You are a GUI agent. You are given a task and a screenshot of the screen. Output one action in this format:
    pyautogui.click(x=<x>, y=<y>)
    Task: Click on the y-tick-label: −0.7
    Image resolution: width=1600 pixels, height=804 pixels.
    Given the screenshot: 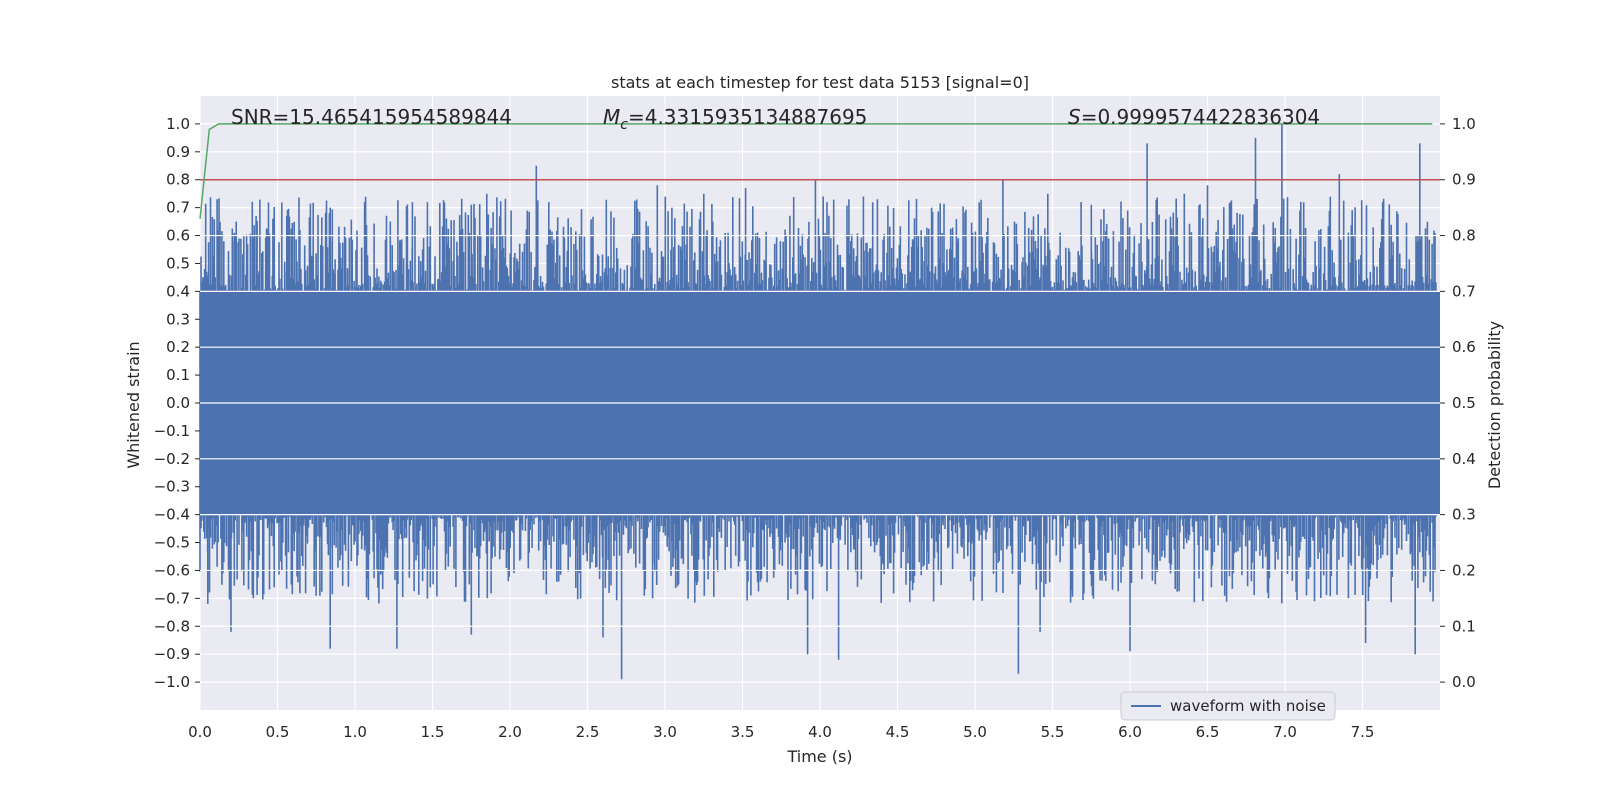 What is the action you would take?
    pyautogui.click(x=172, y=598)
    